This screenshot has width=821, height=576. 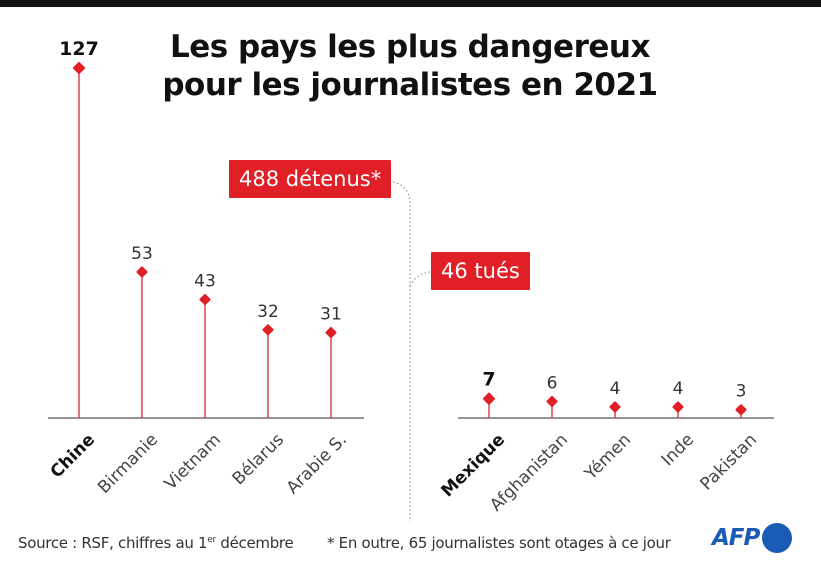 What do you see at coordinates (410, 47) in the screenshot?
I see `title-line-1: Les pays les plus dangereux` at bounding box center [410, 47].